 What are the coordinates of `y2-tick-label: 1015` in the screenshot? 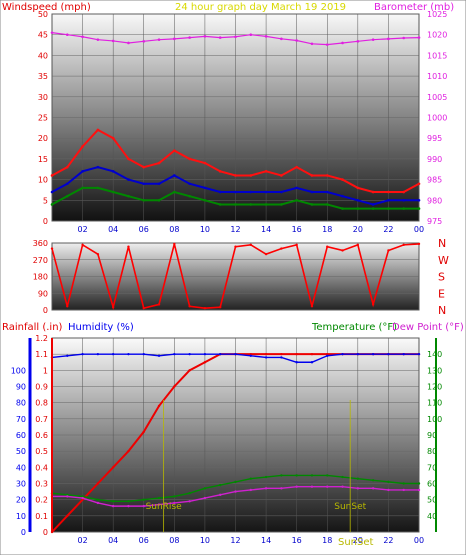 It's located at (437, 55).